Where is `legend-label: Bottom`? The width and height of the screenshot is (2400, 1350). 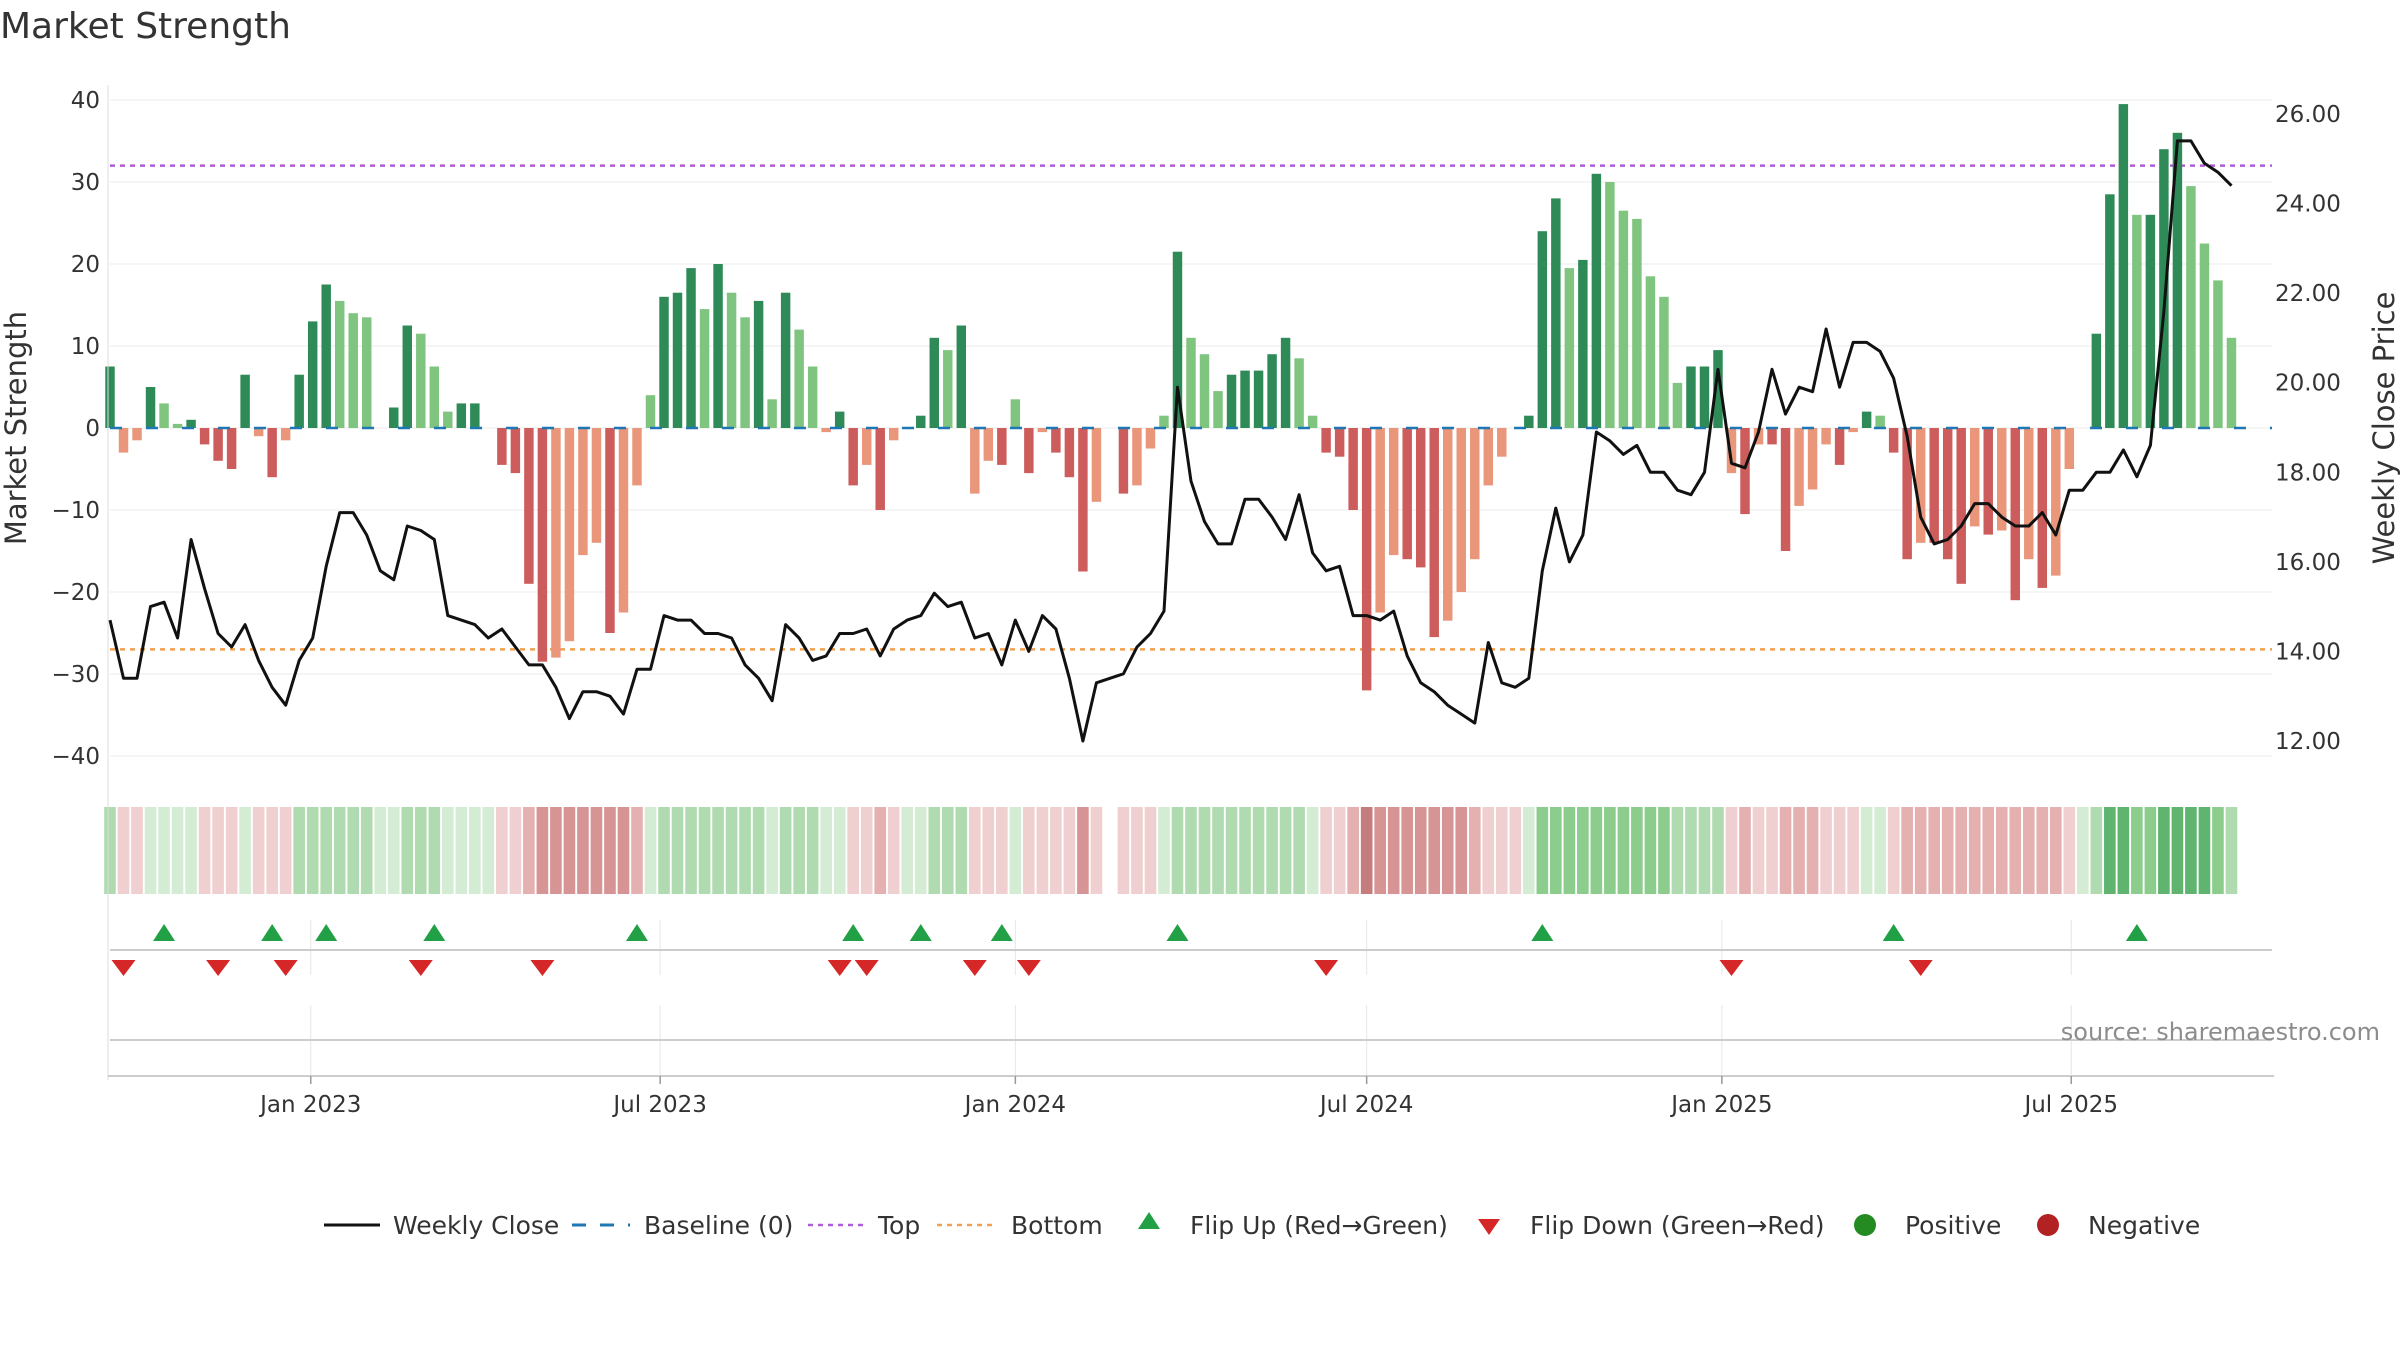 legend-label: Bottom is located at coordinates (1057, 1225).